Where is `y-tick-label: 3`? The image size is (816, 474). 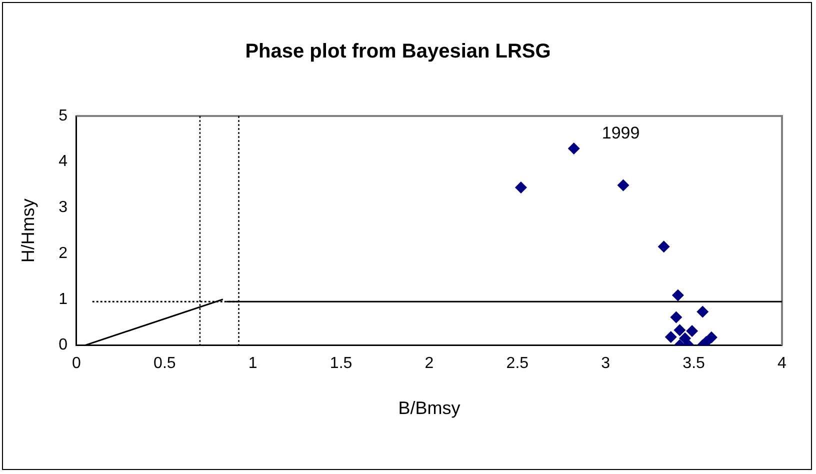 y-tick-label: 3 is located at coordinates (63, 207).